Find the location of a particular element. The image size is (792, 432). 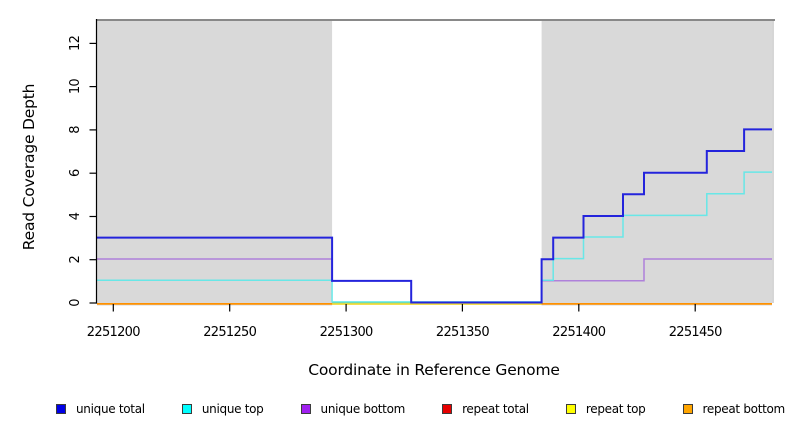

legend-item-unique-total: unique total is located at coordinates (100, 409).